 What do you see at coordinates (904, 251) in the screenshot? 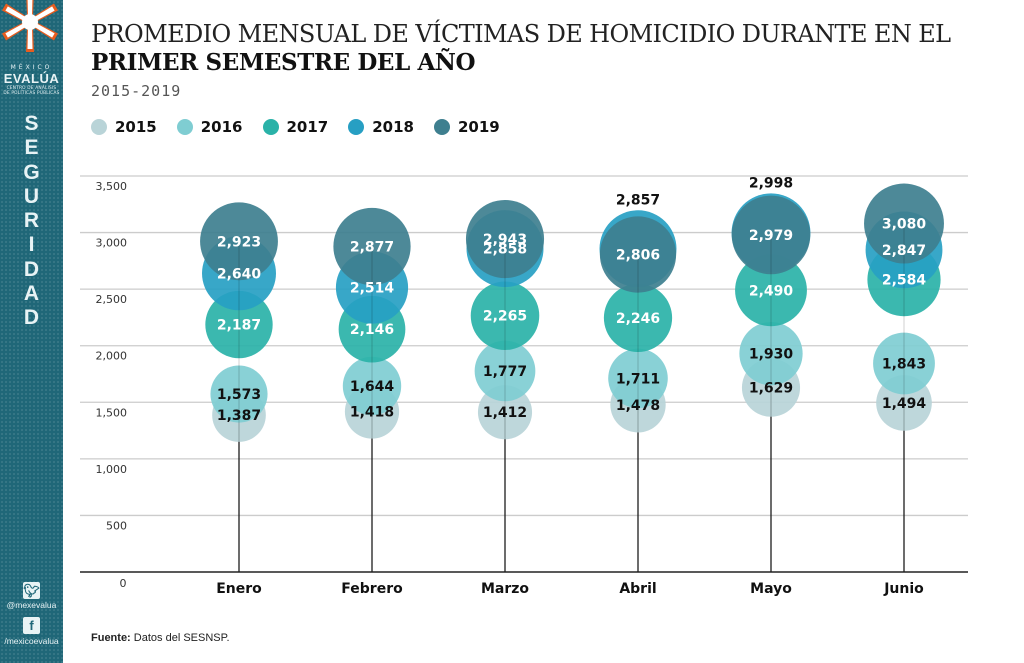
I see `data-label: 2,847` at bounding box center [904, 251].